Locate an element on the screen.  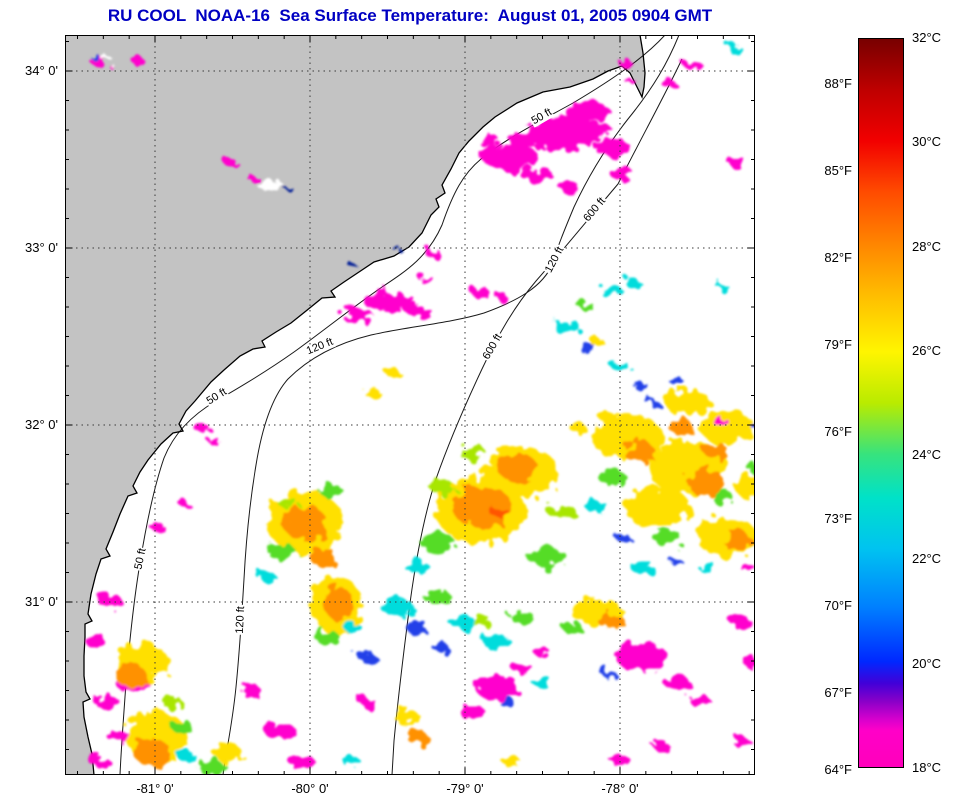
colorbar-gradient is located at coordinates (881, 403).